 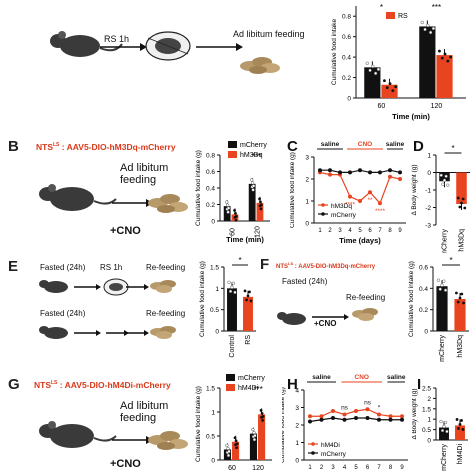 What do you see at coordinates (165, 52) in the screenshot?
I see `panel-a-schematic` at bounding box center [165, 52].